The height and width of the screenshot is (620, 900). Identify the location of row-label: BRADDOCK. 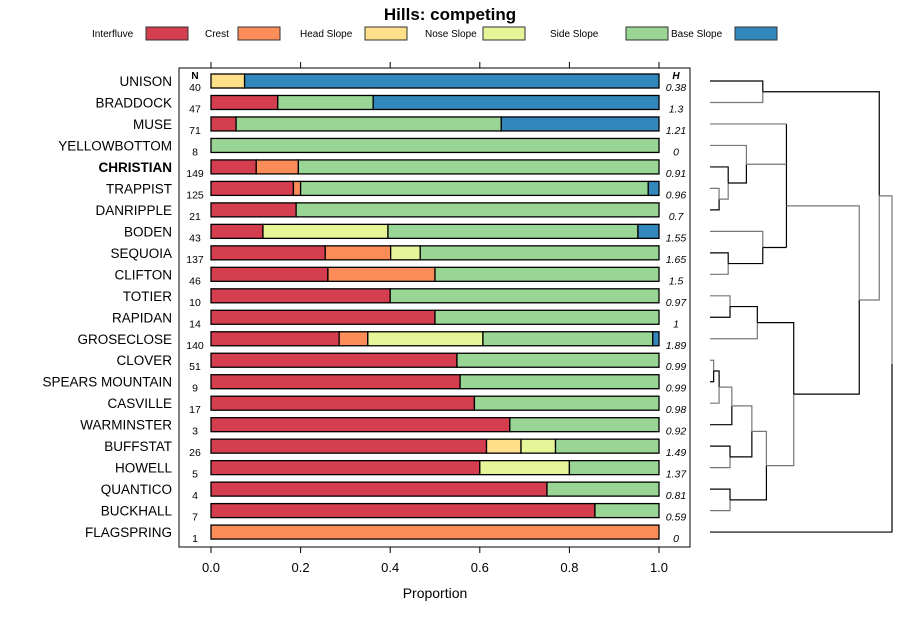
(133, 102).